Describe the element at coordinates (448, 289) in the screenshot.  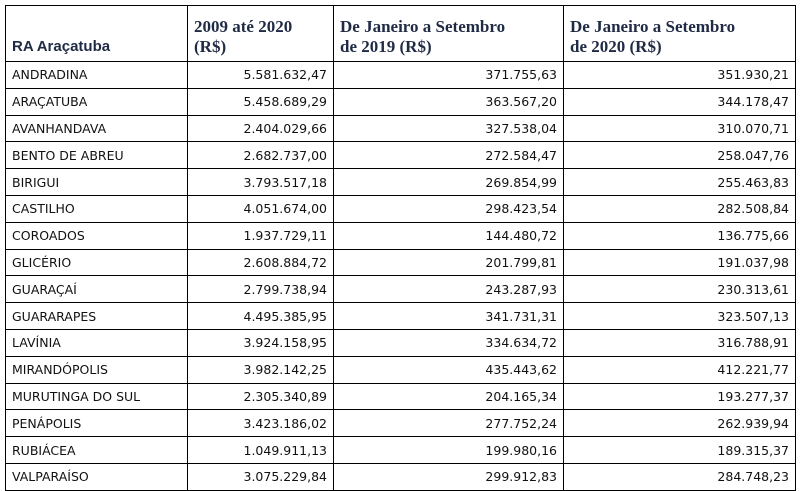
I see `value-cell: 243.287,93` at that location.